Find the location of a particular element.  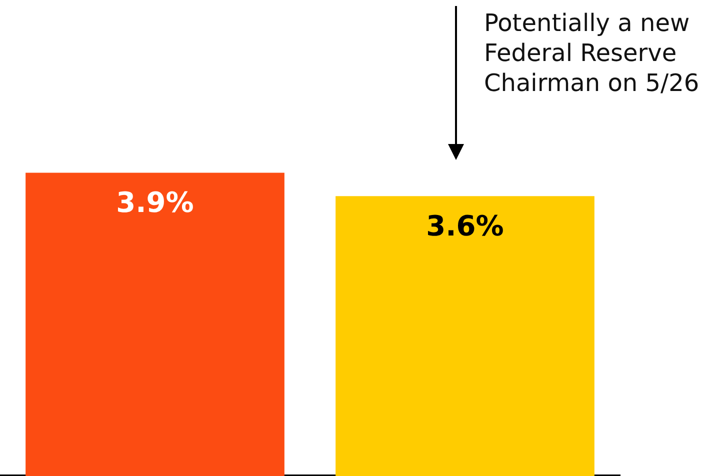

data-label: 3.9% is located at coordinates (155, 203).